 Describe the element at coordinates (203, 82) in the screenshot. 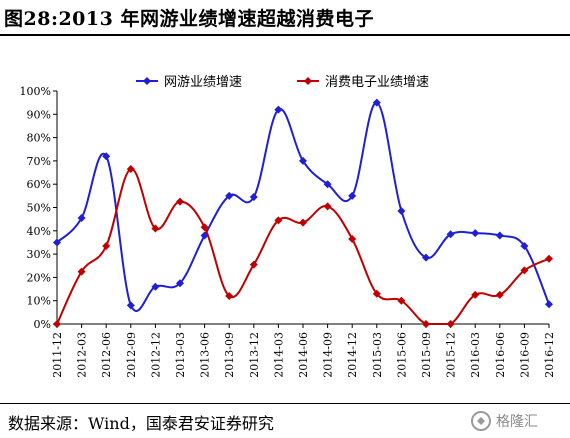

I see `legend-label: 网游业绩增速` at that location.